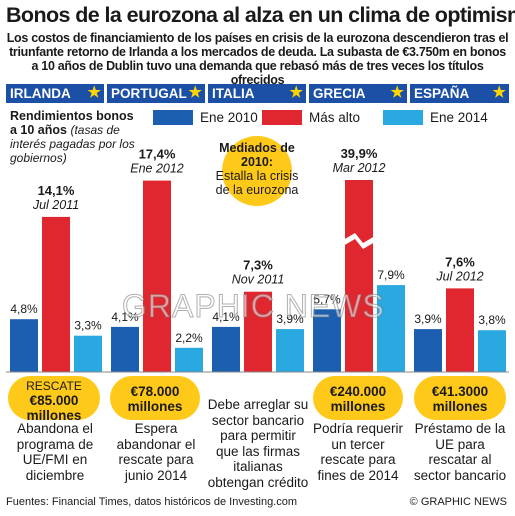  Describe the element at coordinates (492, 320) in the screenshot. I see `data-label: 3,8%` at that location.